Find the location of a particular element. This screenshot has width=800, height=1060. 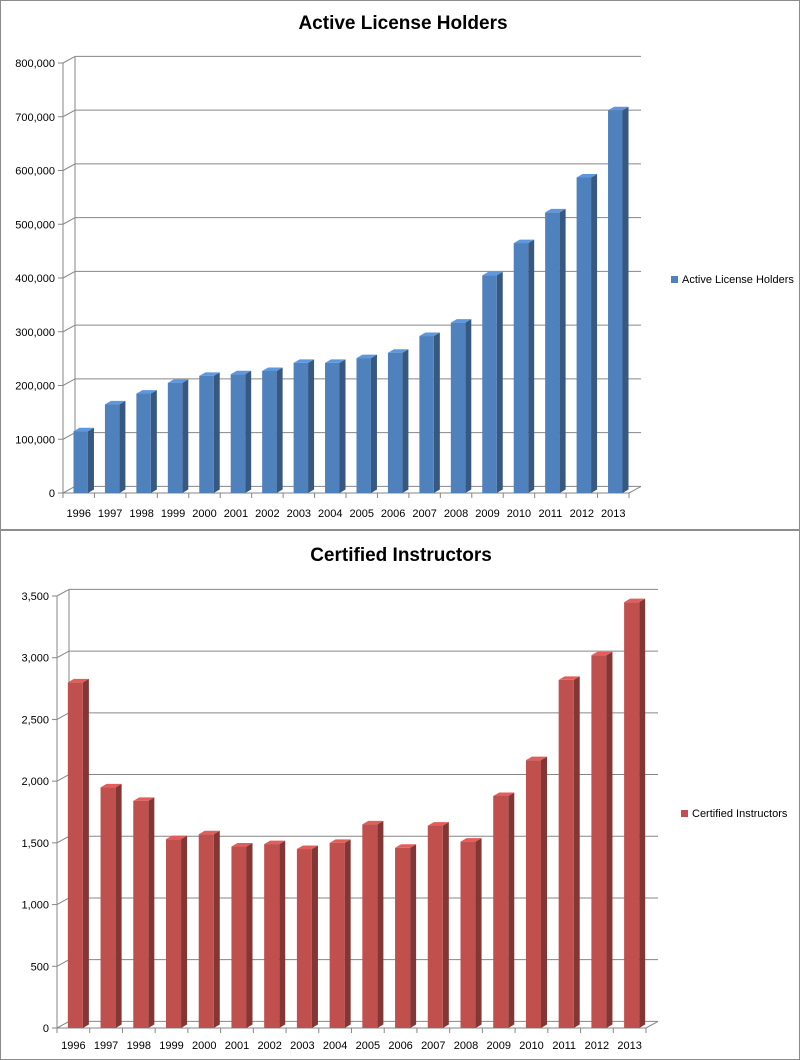

y-tick-label: 800,000 is located at coordinates (35, 64).